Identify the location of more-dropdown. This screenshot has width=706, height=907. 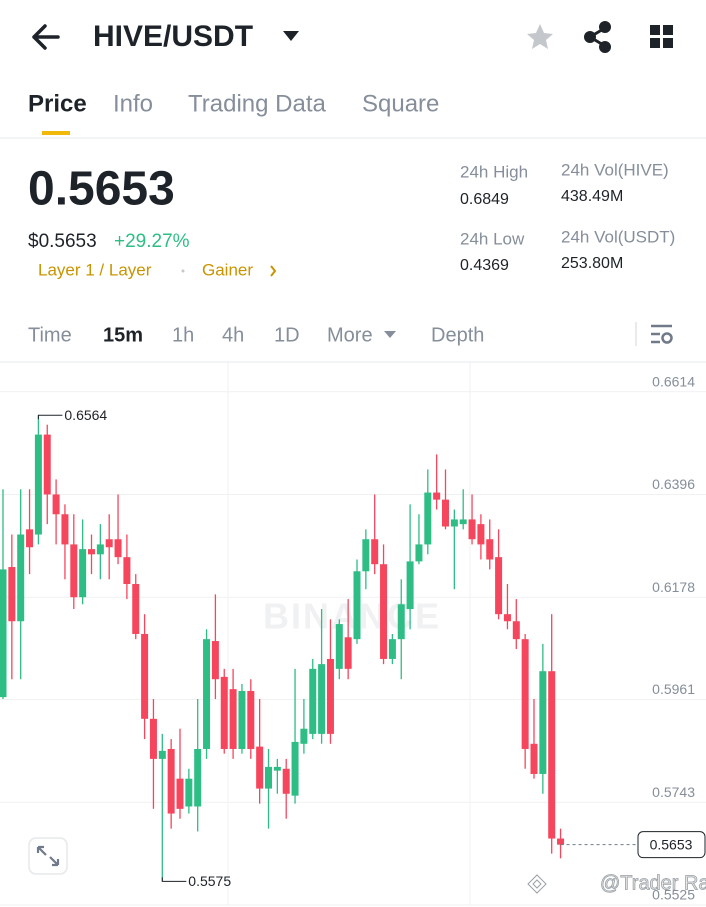
(390, 334).